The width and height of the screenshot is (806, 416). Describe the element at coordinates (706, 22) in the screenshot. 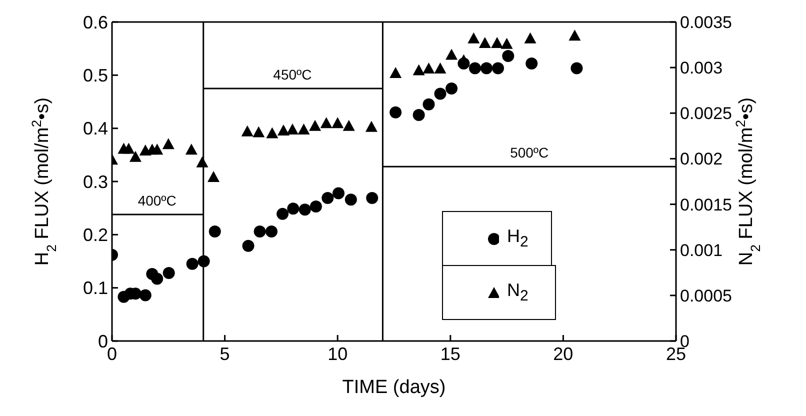

I see `y2-tick-label: 0.0035` at that location.